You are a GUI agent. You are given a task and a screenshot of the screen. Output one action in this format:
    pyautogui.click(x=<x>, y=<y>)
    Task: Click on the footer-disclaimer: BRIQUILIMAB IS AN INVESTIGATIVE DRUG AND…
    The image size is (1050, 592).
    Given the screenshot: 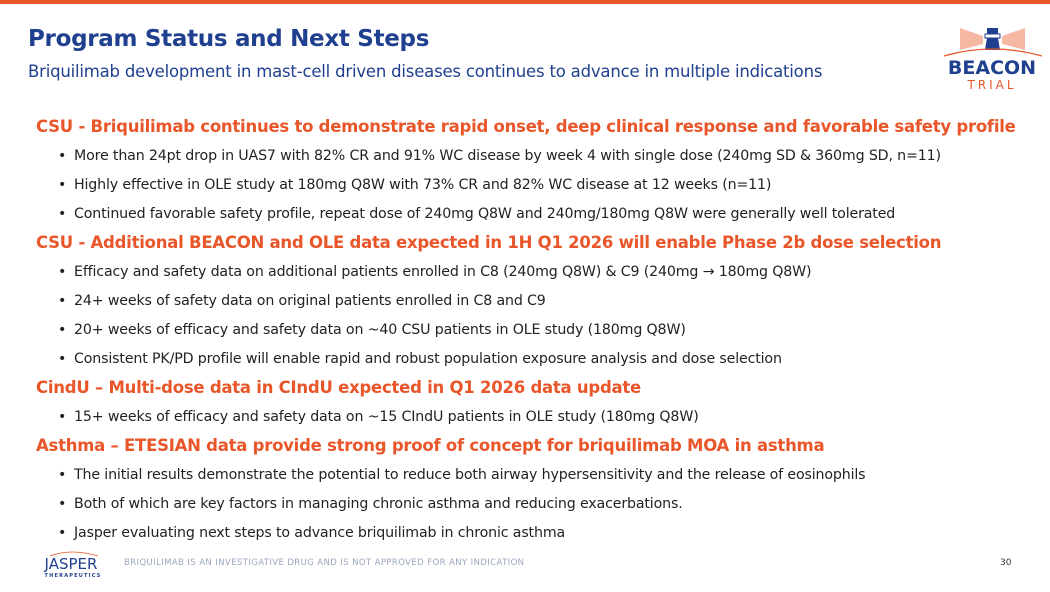 What is the action you would take?
    pyautogui.click(x=324, y=563)
    